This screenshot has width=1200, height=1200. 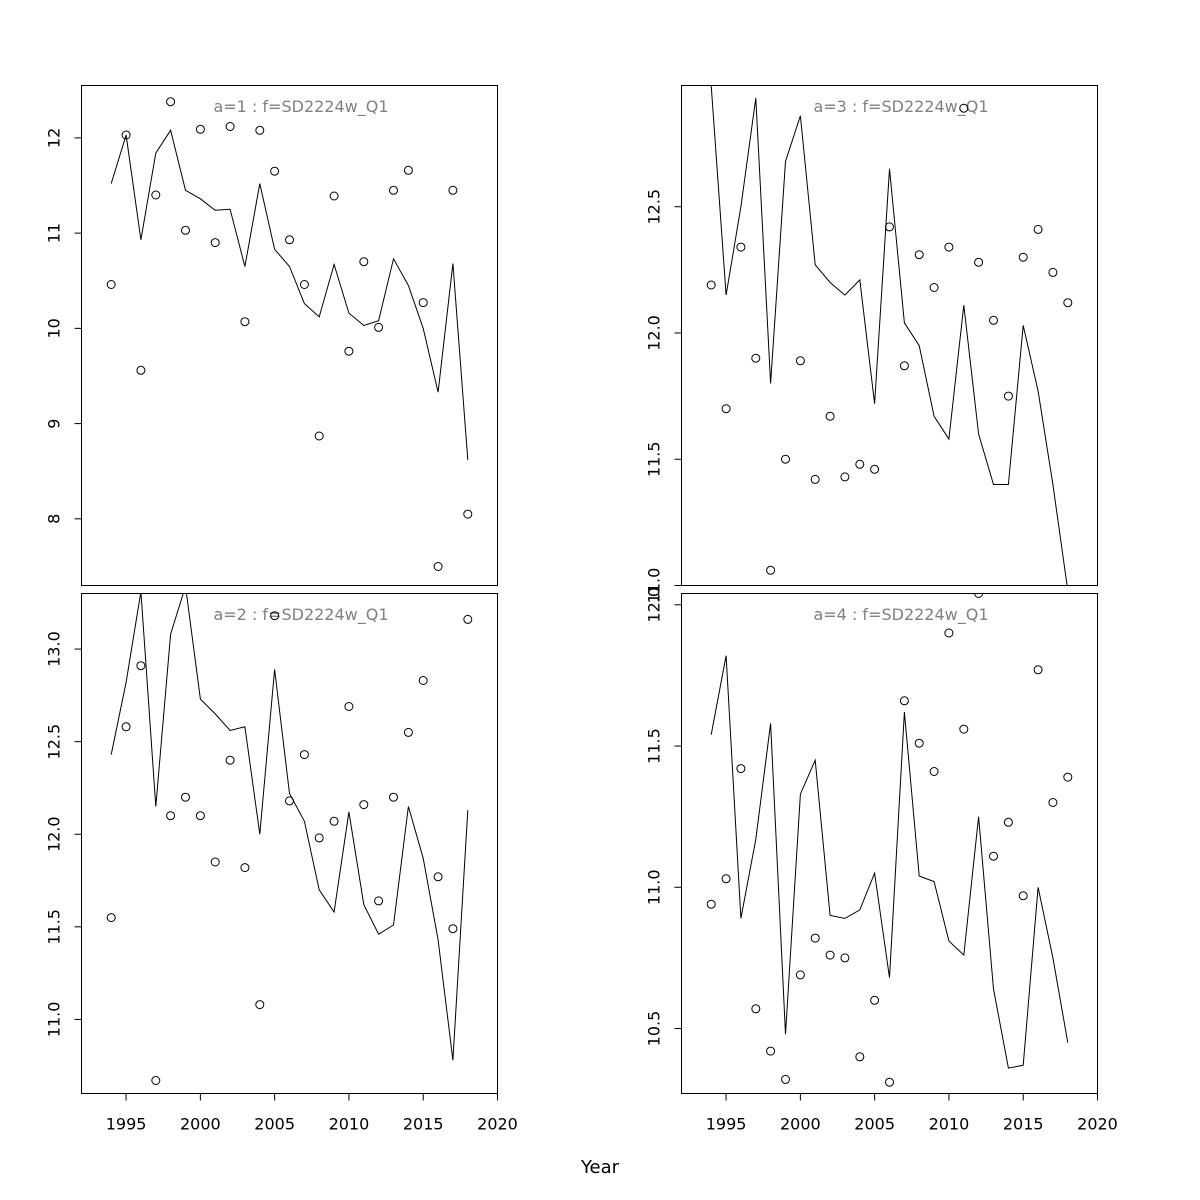 I want to click on data-marks, so click(x=889, y=335).